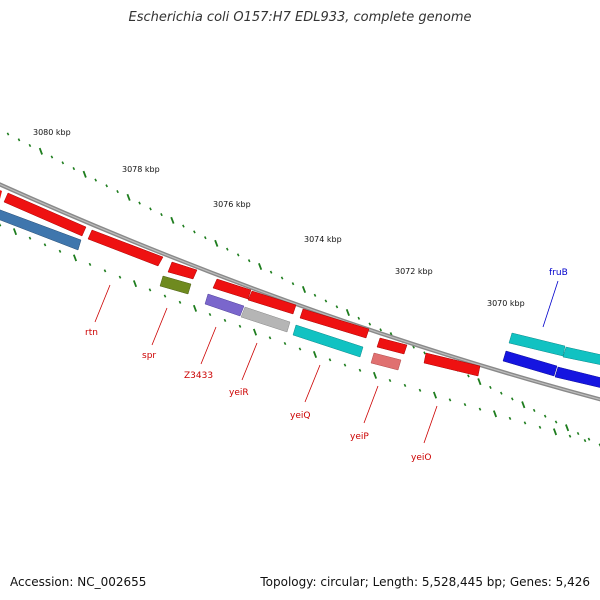  Describe the element at coordinates (359, 437) in the screenshot. I see `gene-label-yeip: yeiP` at that location.